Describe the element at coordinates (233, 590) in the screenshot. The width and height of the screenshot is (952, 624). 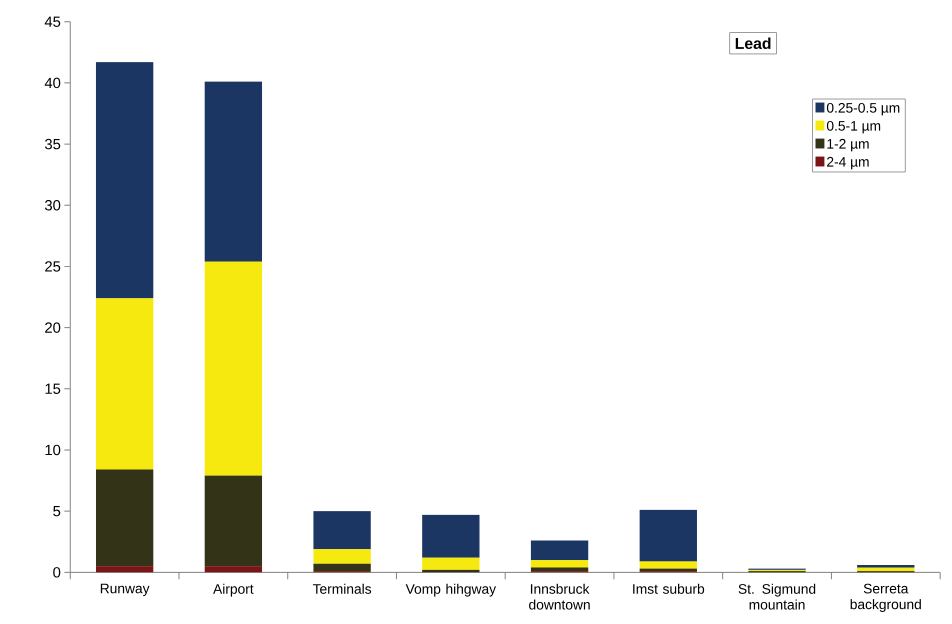
I see `x-tick-label: Airport` at that location.